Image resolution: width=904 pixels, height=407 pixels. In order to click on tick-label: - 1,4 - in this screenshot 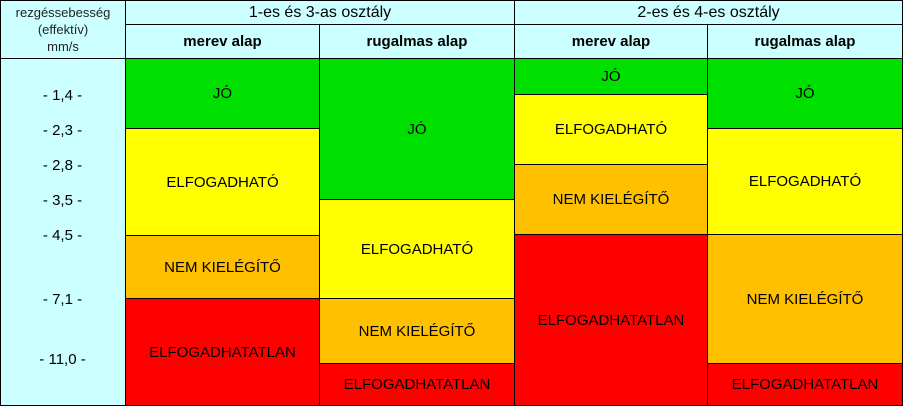, I will do `click(62, 95)`.